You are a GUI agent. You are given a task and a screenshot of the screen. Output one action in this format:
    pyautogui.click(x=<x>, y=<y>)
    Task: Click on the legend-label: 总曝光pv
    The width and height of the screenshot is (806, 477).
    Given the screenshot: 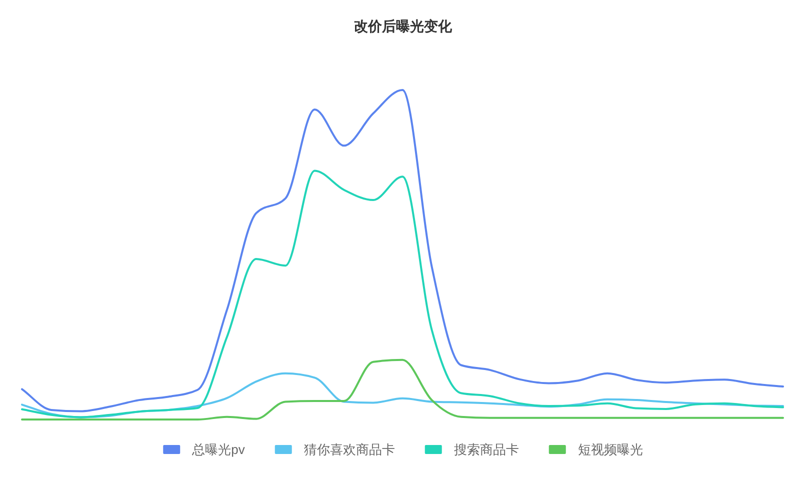 What is the action you would take?
    pyautogui.click(x=218, y=449)
    